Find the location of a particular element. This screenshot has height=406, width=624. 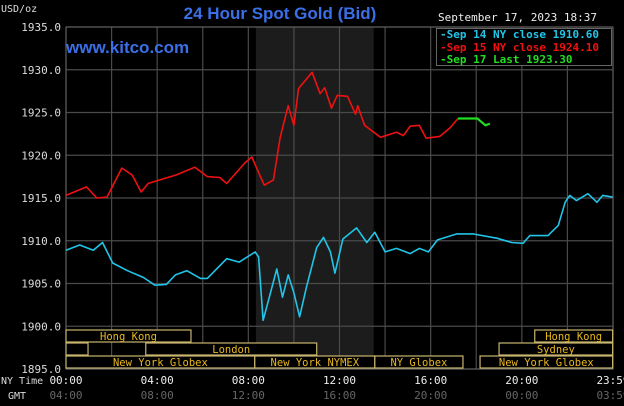

legend-entry: -Sep 17 Last 1923.30 is located at coordinates (506, 59).